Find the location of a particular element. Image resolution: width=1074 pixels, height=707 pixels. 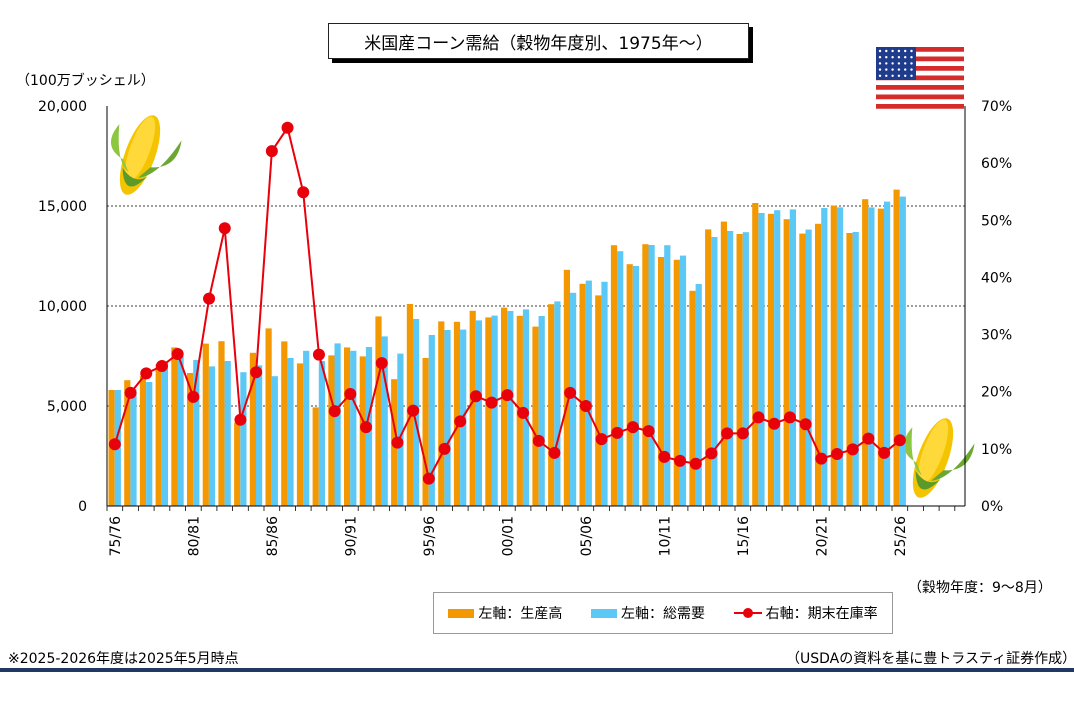

y-right-tick-label: 50% is located at coordinates (996, 221).